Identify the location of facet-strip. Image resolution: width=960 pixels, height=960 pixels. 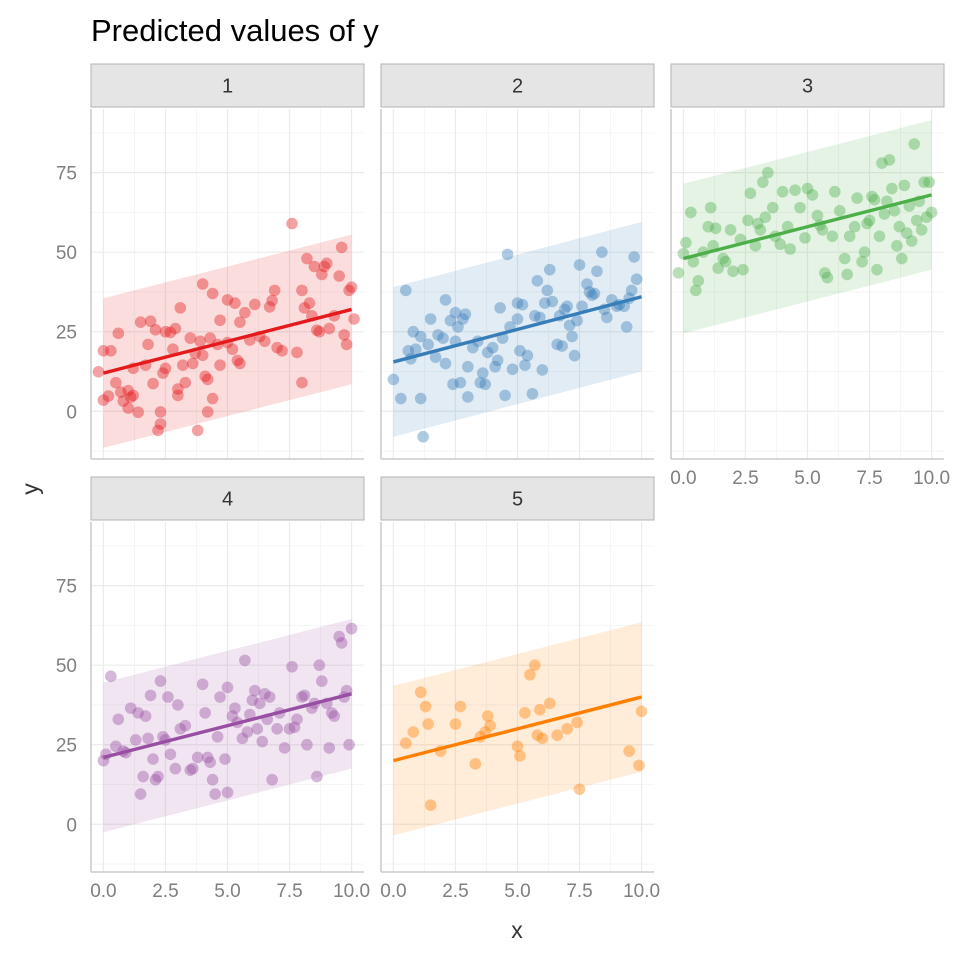
(227, 85).